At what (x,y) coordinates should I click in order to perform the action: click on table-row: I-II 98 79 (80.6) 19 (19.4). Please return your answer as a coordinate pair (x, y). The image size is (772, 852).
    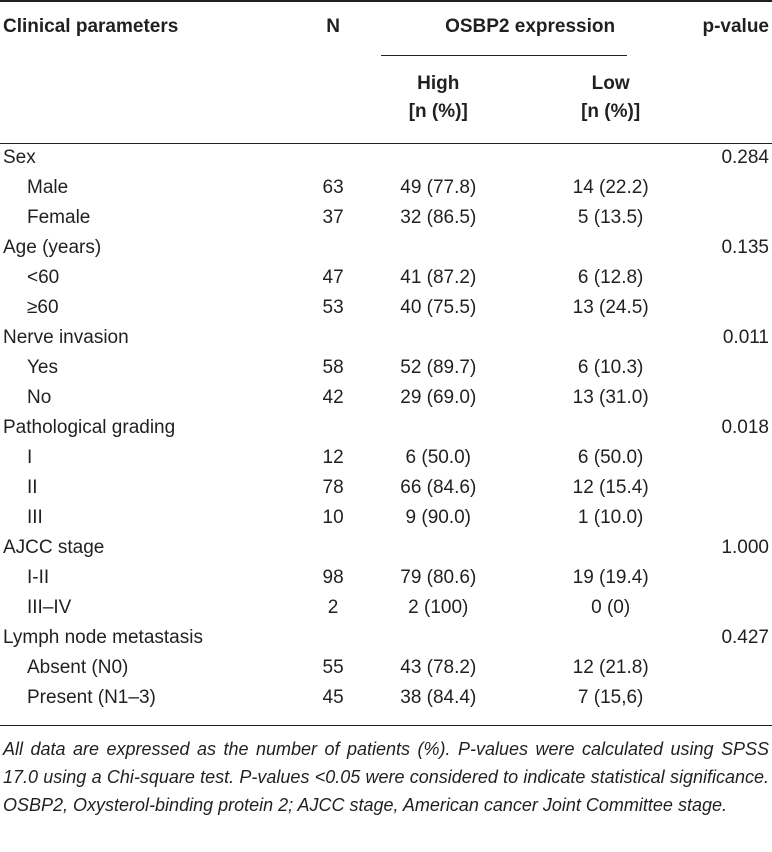
    Looking at the image, I should click on (386, 578).